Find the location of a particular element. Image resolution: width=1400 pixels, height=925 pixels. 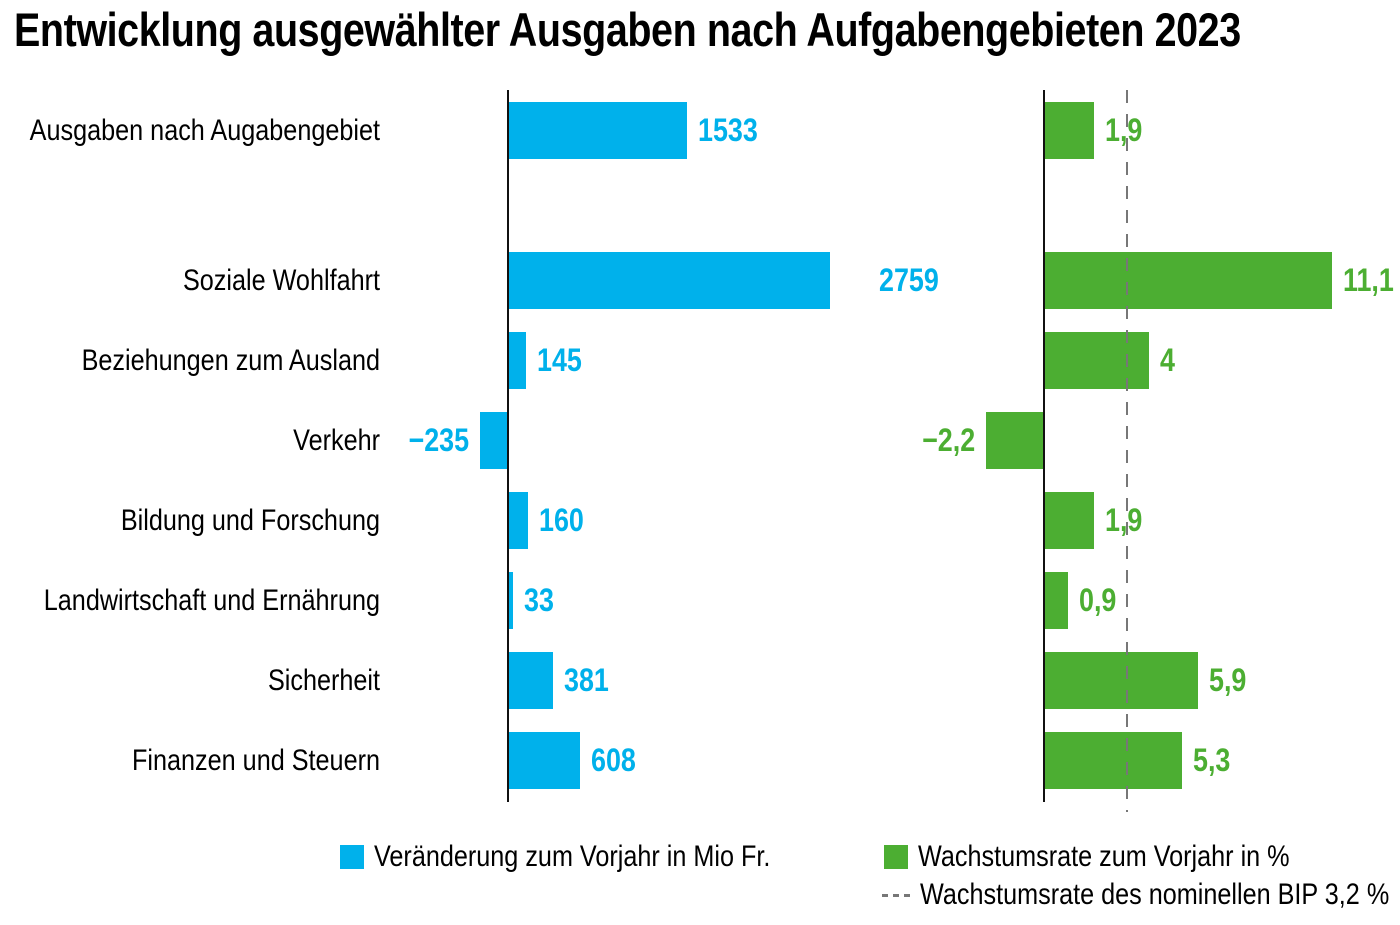

category-label: Verkehr is located at coordinates (336, 440).